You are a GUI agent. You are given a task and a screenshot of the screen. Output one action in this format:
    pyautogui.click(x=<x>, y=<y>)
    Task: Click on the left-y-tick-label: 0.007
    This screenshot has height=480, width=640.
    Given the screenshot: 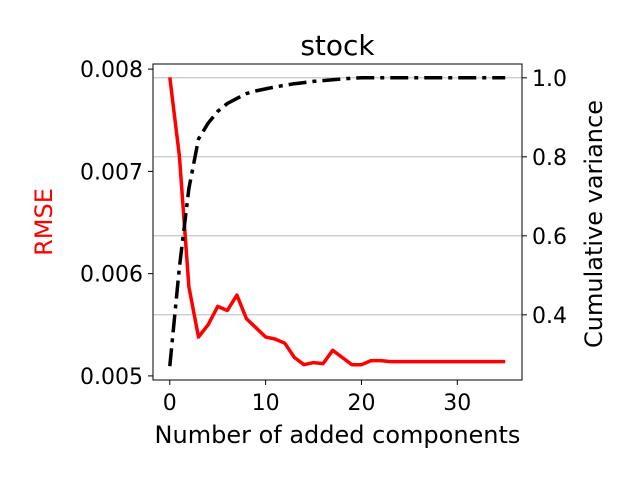 What is the action you would take?
    pyautogui.click(x=111, y=172)
    